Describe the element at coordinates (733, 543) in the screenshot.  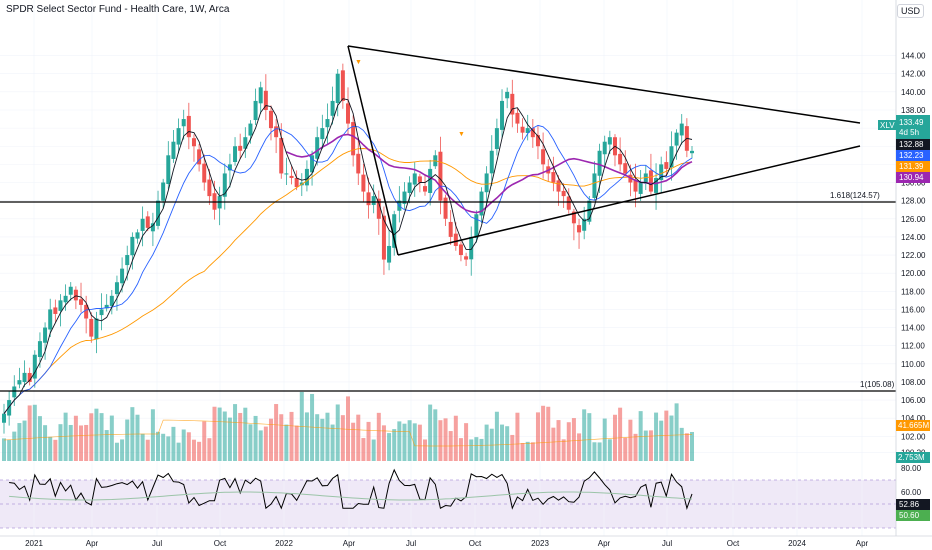
I see `time-tick-label: Oct` at that location.